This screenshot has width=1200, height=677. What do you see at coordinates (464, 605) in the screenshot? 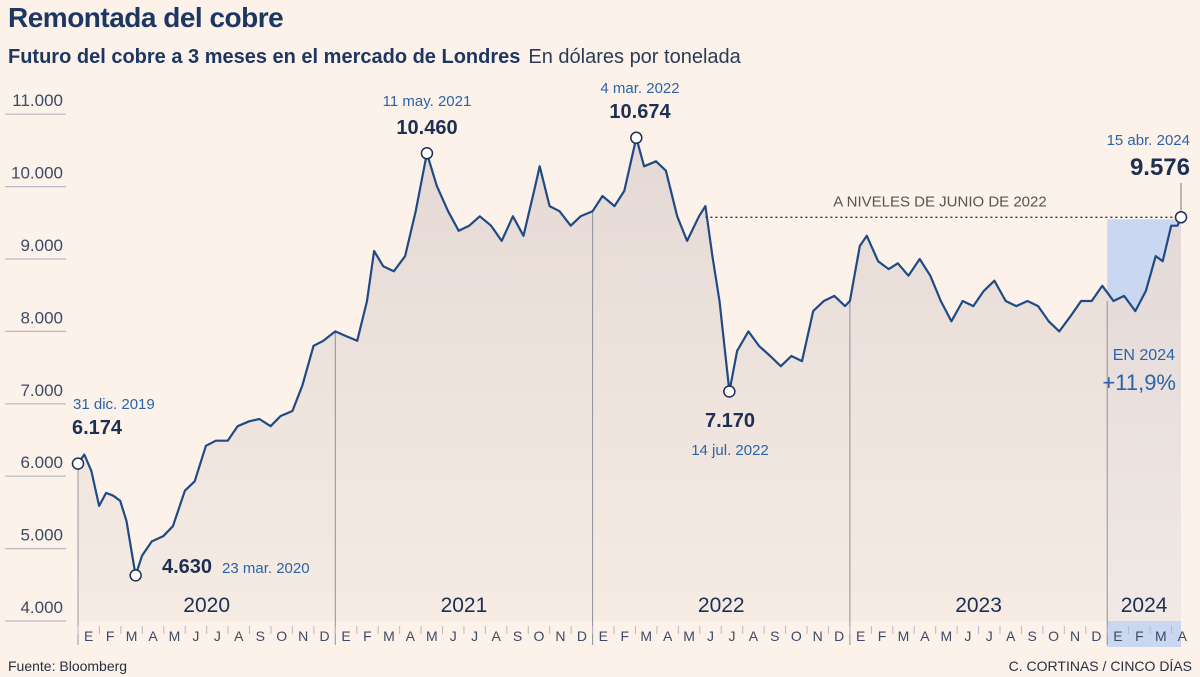
I see `year-label: 2021` at bounding box center [464, 605].